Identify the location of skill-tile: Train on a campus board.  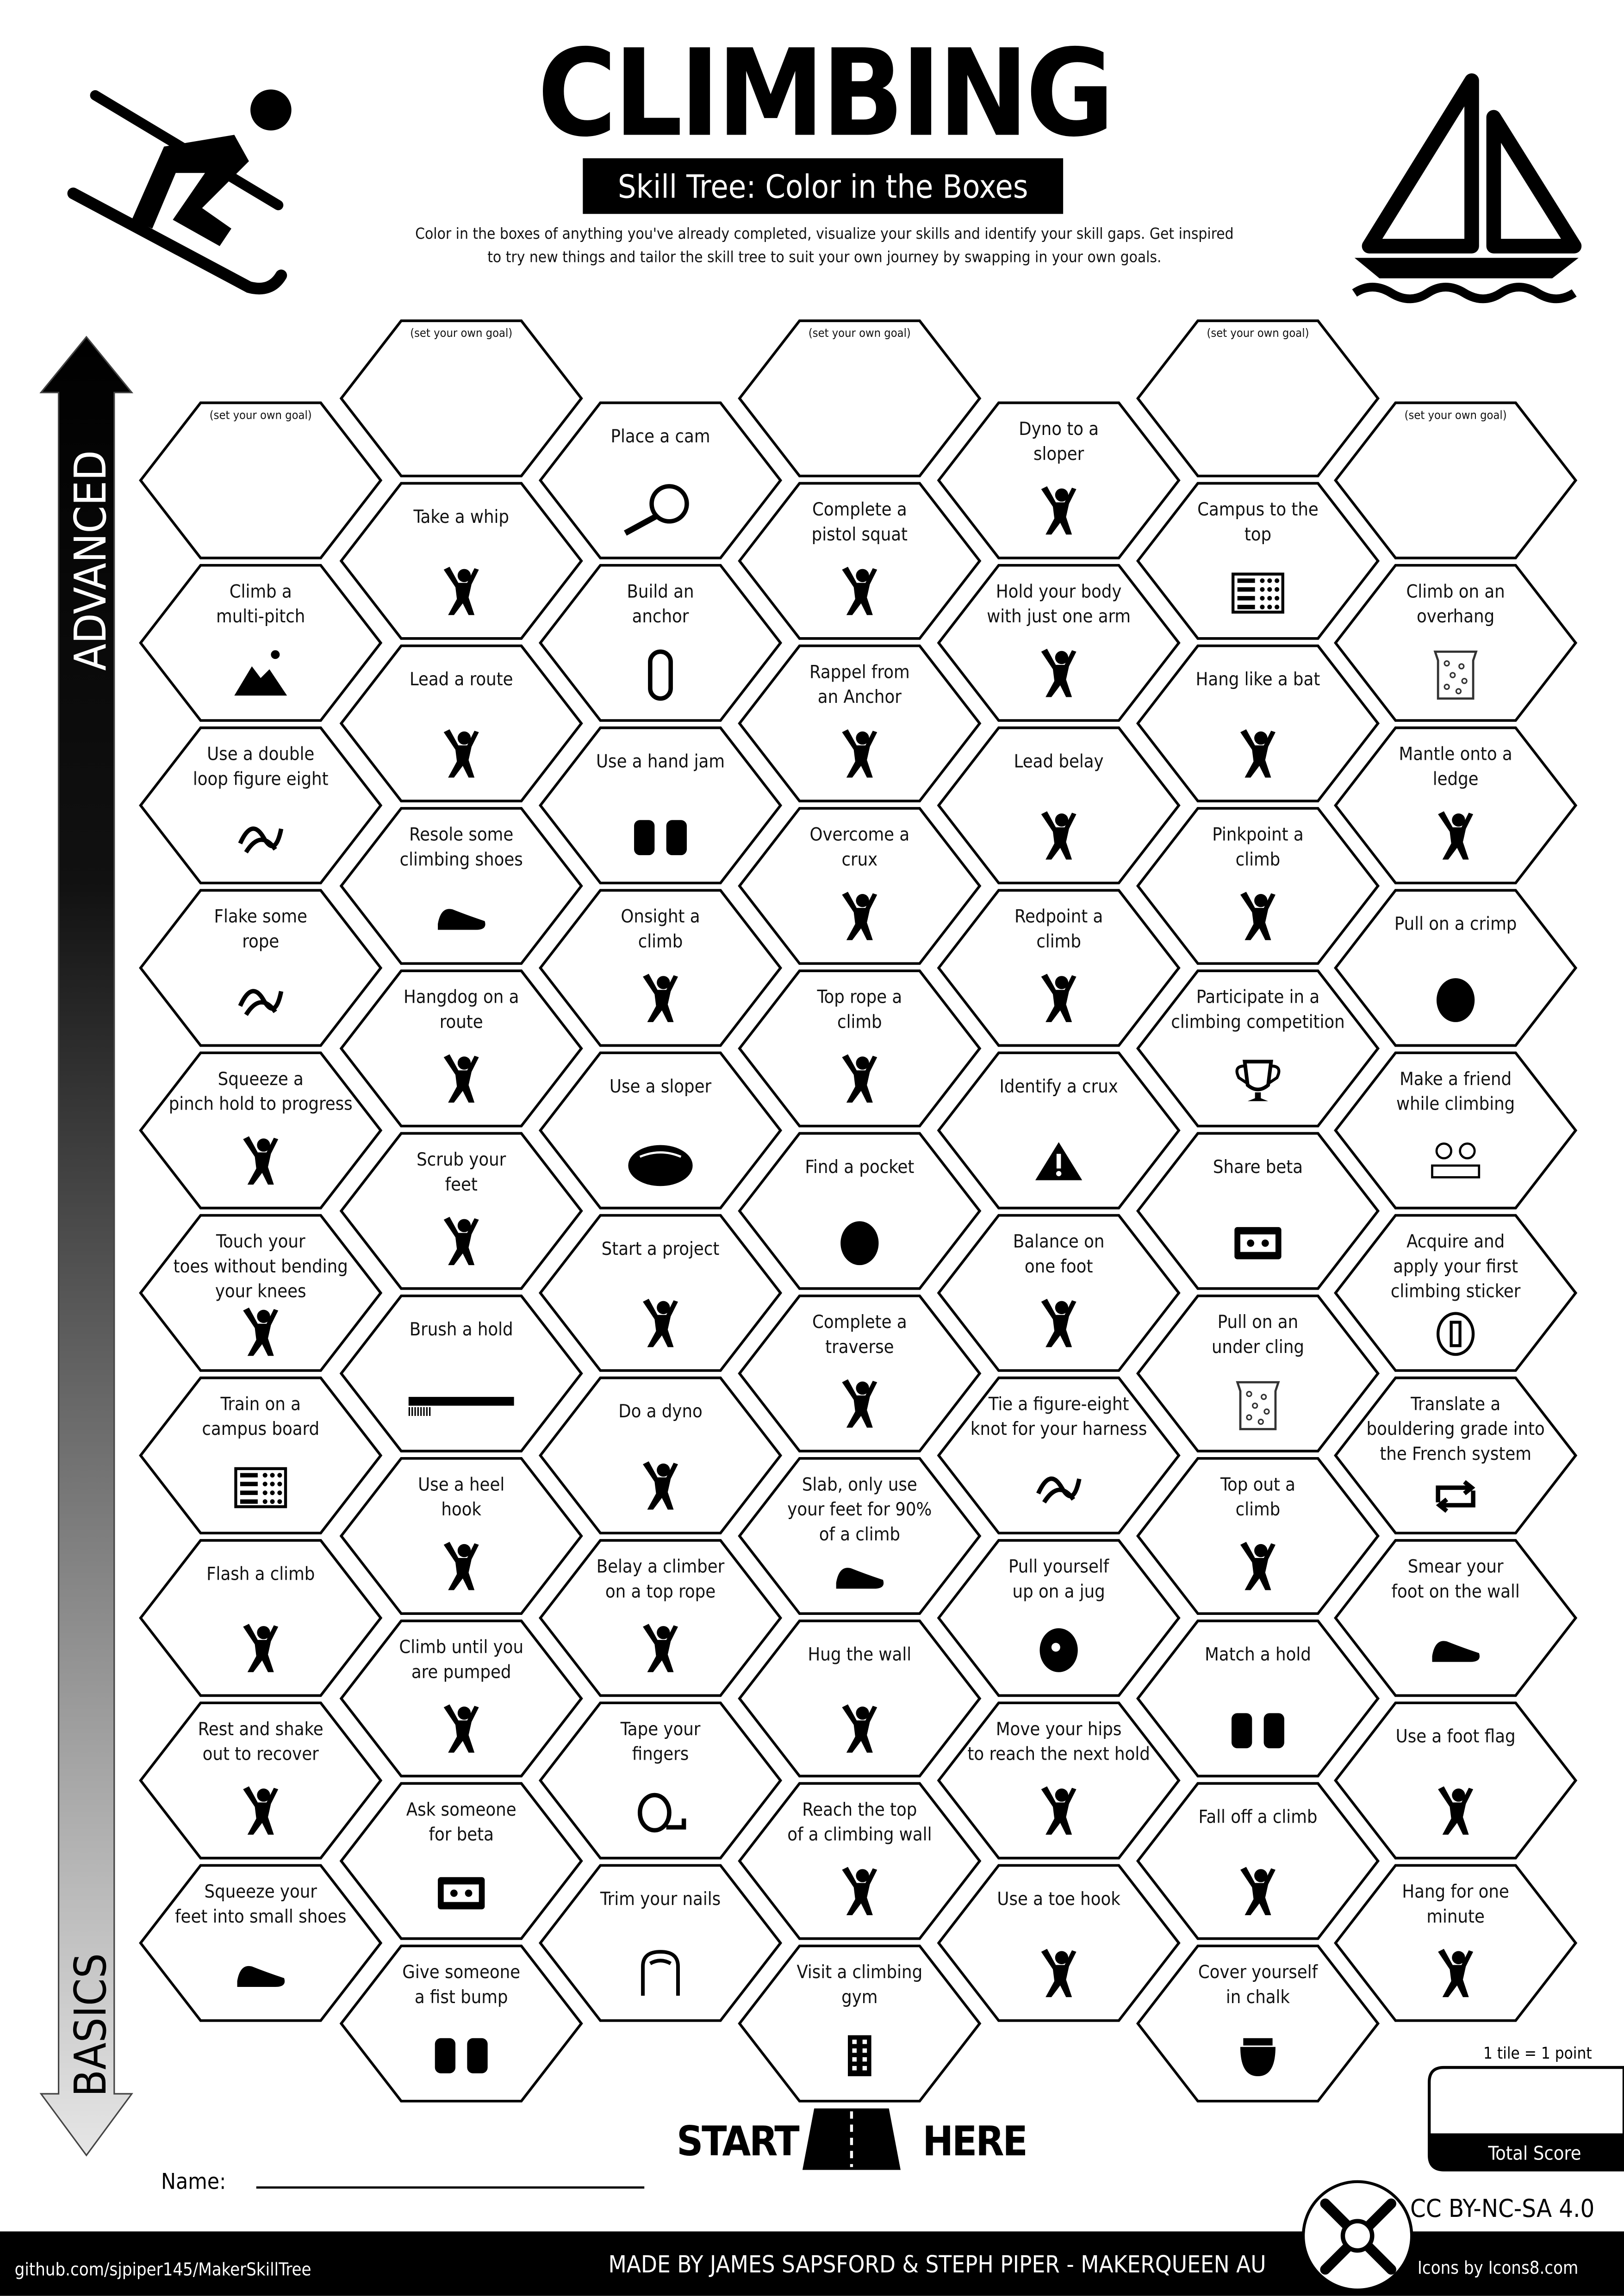
(261, 1456).